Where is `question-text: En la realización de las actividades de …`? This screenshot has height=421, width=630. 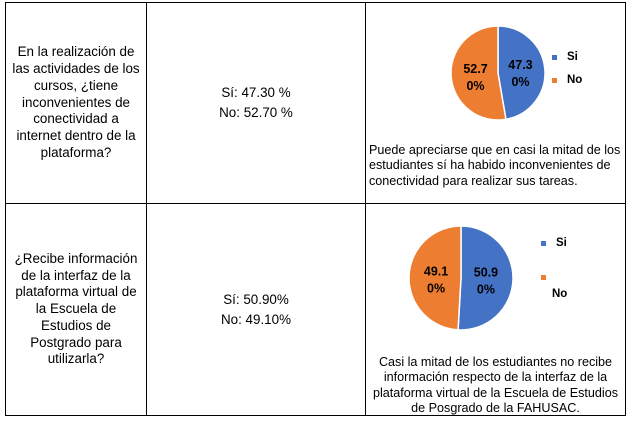
question-text: En la realización de las actividades de … is located at coordinates (76, 102).